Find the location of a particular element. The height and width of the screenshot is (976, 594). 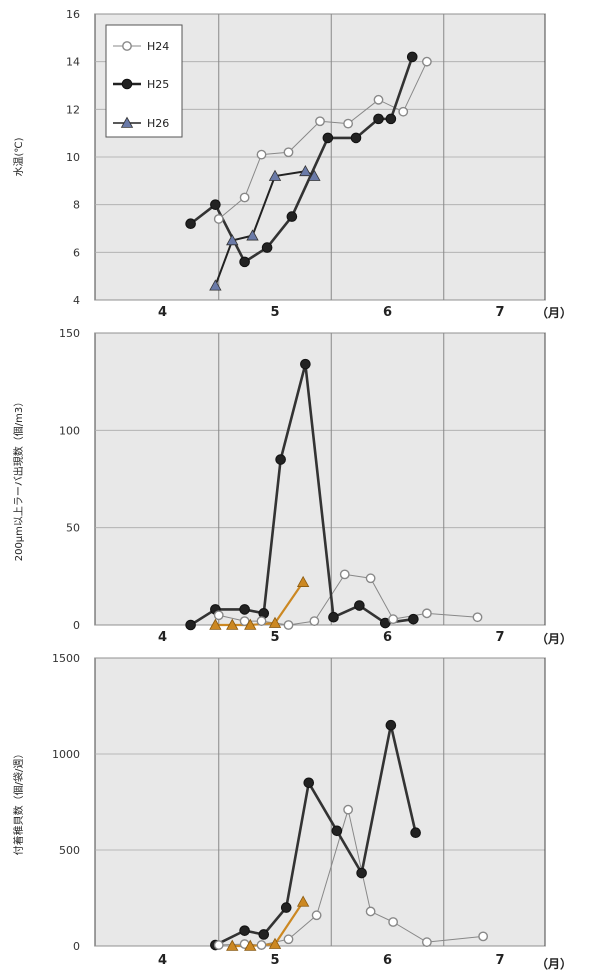

y-tick-label: 16 is located at coordinates (73, 14).